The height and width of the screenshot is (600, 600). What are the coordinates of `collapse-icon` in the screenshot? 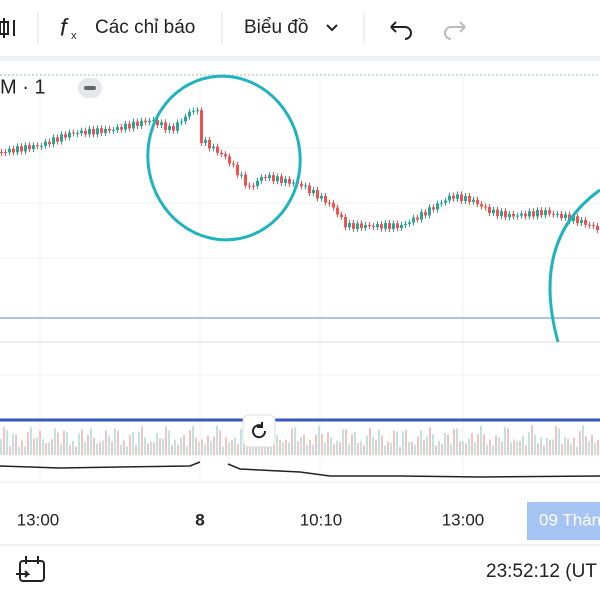 It's located at (90, 88).